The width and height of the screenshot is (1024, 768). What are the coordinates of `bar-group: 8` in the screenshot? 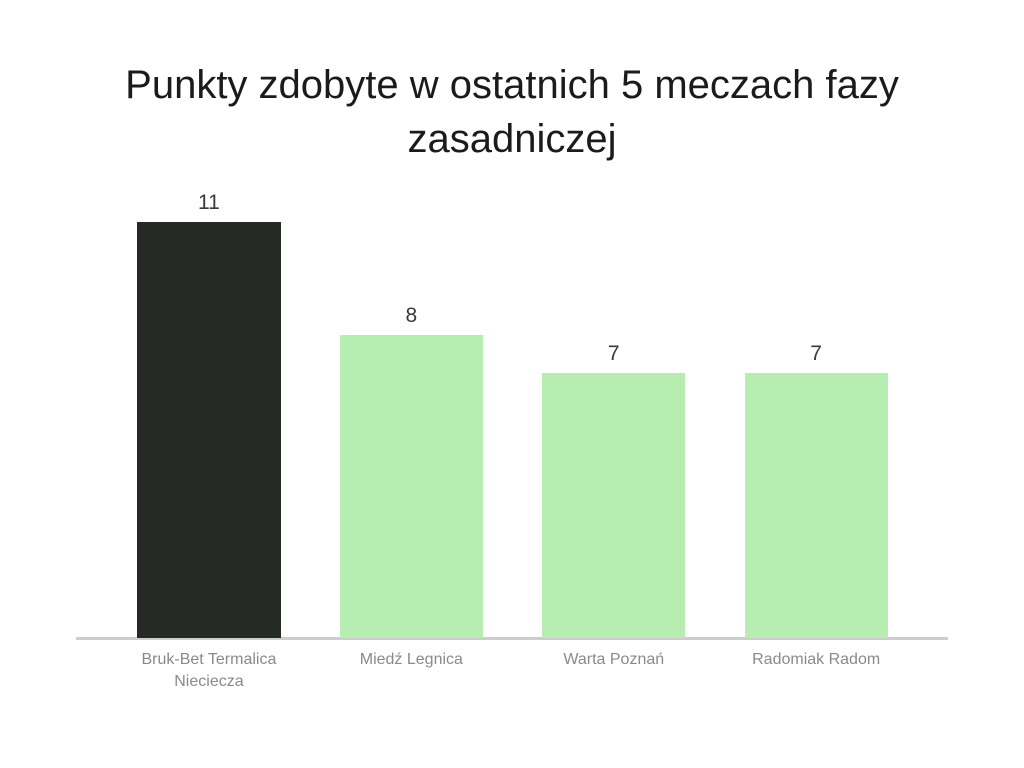 It's located at (411, 470).